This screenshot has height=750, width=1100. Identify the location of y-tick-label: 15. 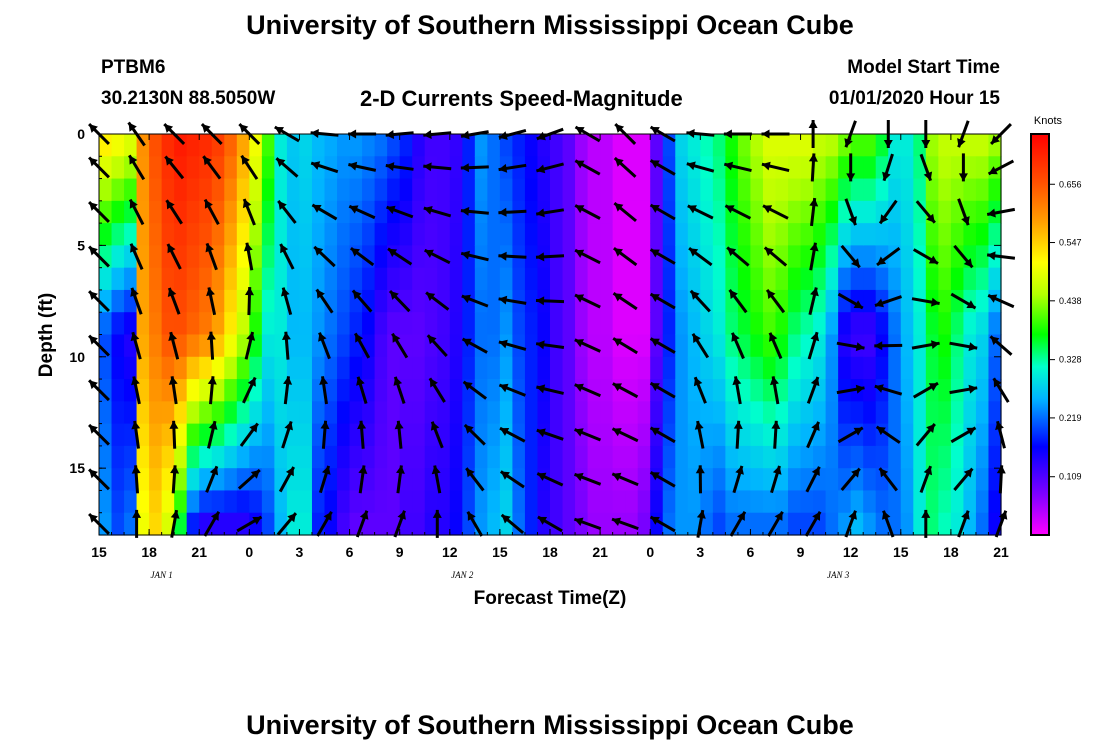
(77, 468).